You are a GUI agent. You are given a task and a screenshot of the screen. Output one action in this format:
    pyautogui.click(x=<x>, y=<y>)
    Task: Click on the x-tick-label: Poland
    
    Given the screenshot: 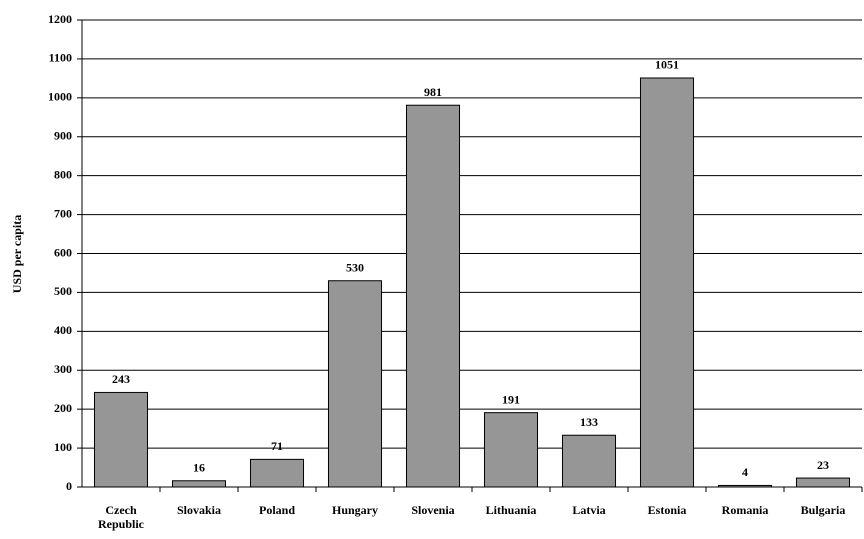 What is the action you would take?
    pyautogui.click(x=276, y=510)
    